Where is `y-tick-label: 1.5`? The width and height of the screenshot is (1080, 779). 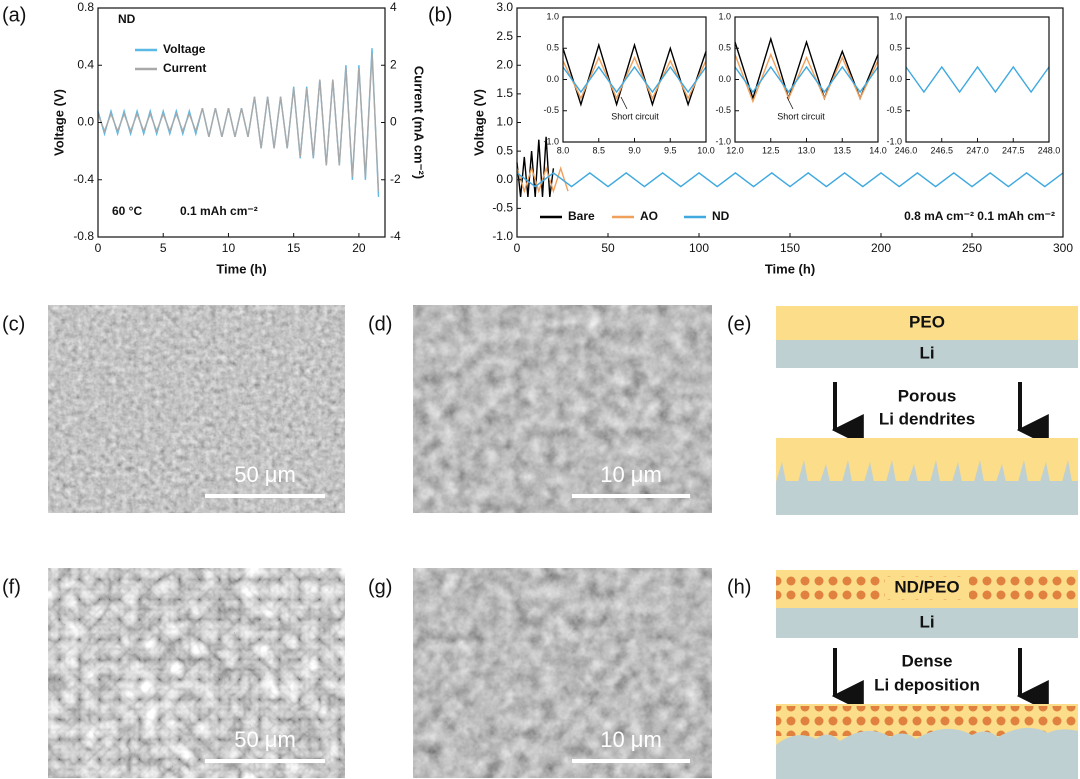 y-tick-label: 1.5 is located at coordinates (504, 93).